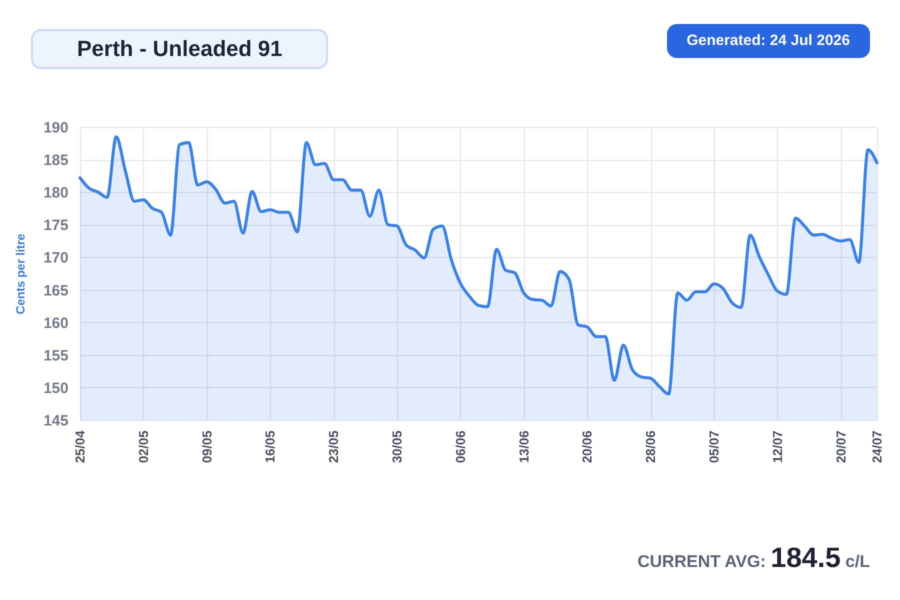 This screenshot has height=600, width=900. Describe the element at coordinates (768, 41) in the screenshot. I see `rounded-panel: Generated: 24 Jul 2026` at that location.